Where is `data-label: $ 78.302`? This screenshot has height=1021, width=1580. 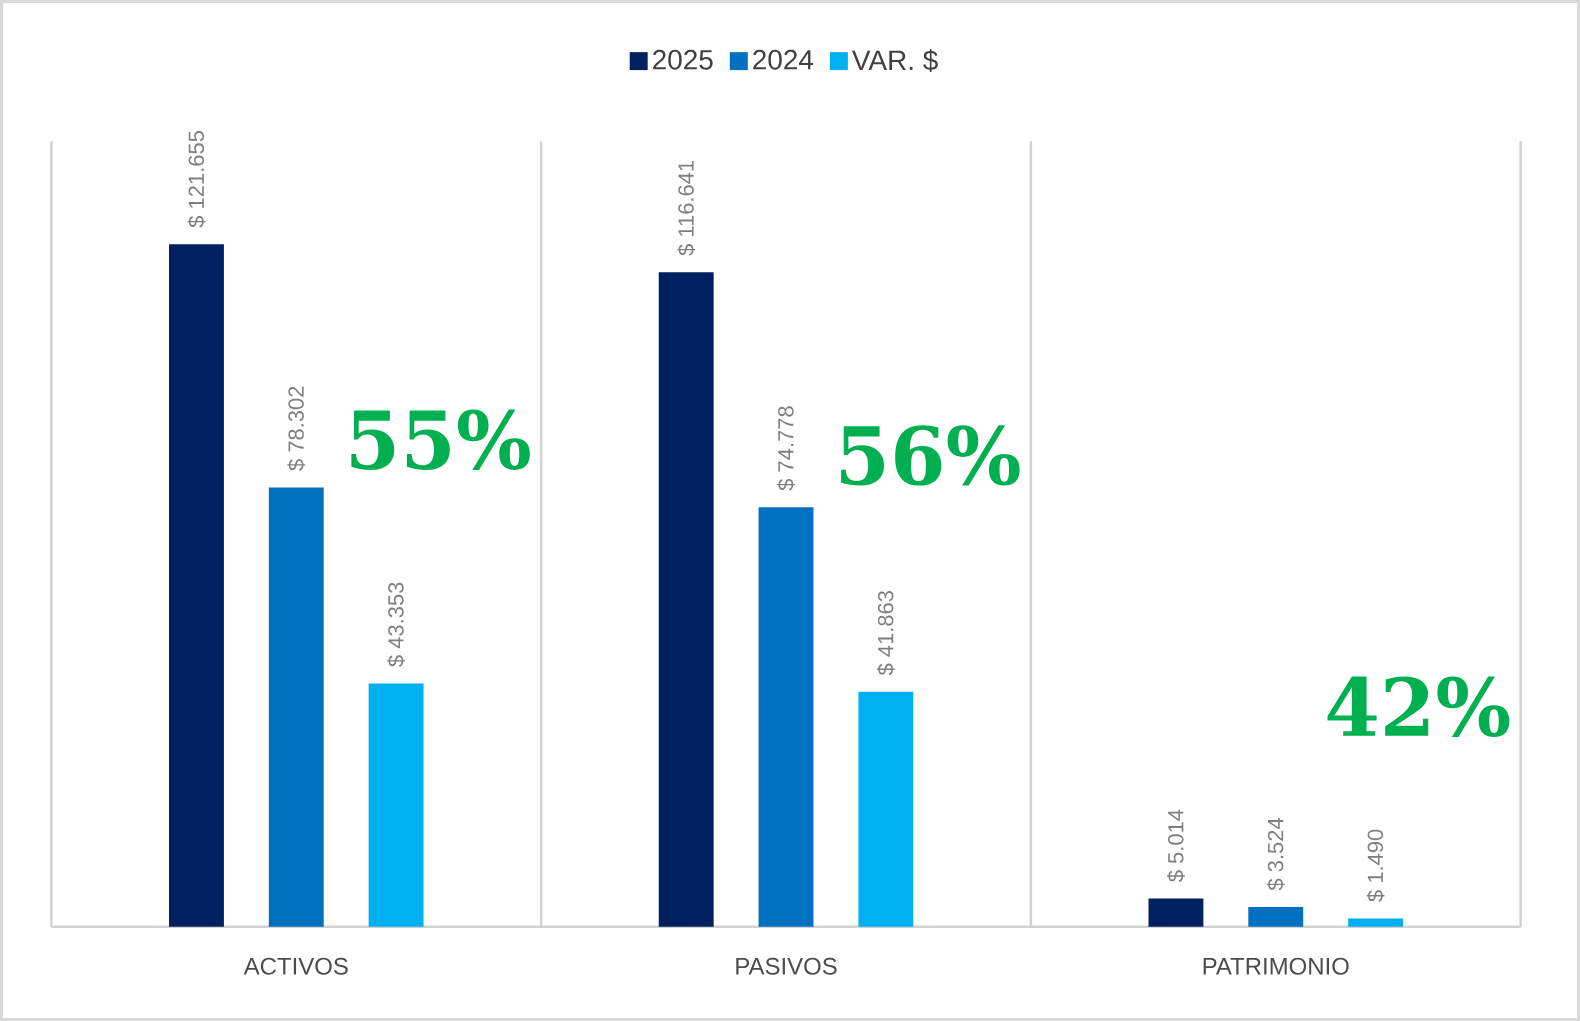 data-label: $ 78.302 is located at coordinates (296, 428).